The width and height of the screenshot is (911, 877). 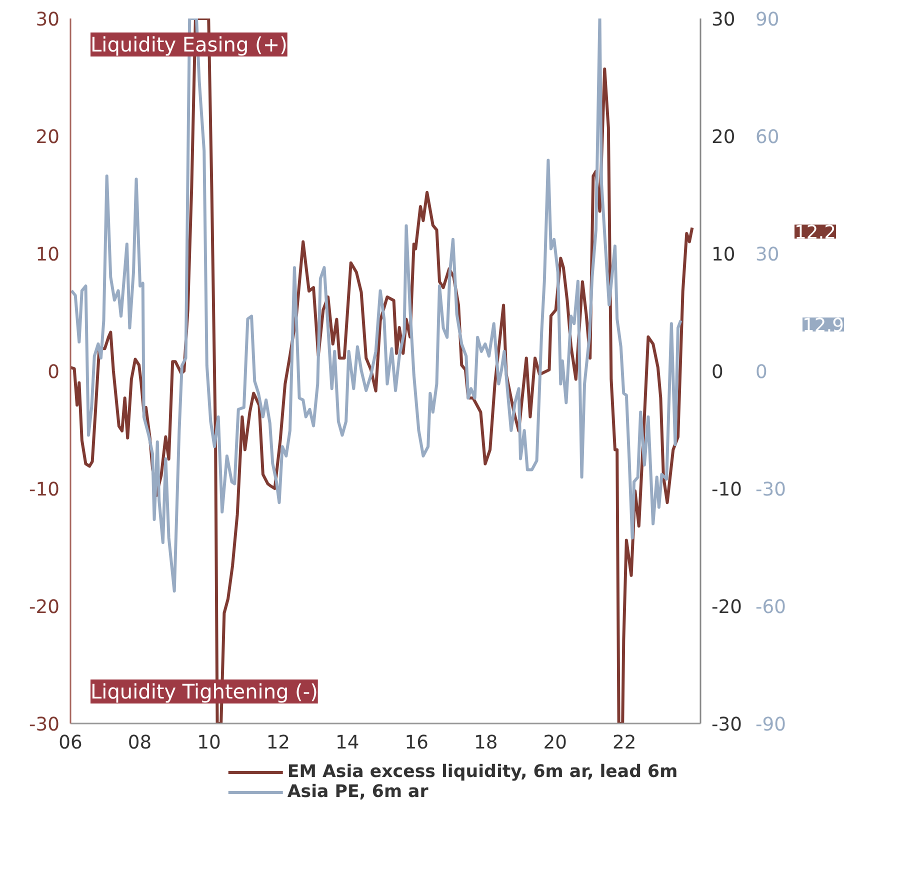 I want to click on x-tick-label: 10, so click(x=209, y=743).